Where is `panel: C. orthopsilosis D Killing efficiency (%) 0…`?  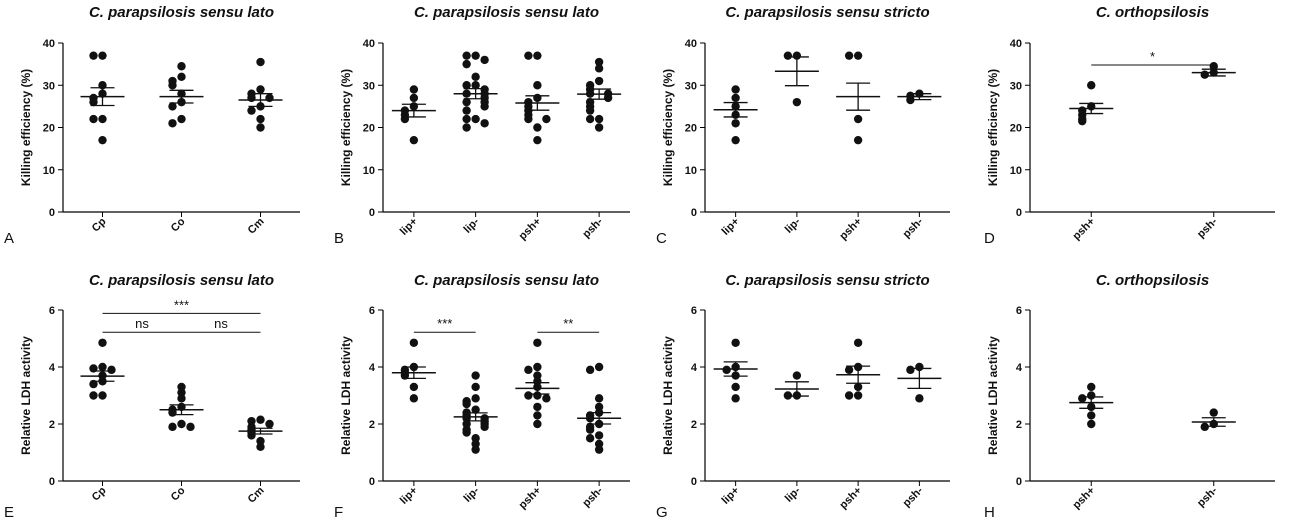
panel: C. orthopsilosis D Killing efficiency (%) 0… is located at coordinates (1129, 125).